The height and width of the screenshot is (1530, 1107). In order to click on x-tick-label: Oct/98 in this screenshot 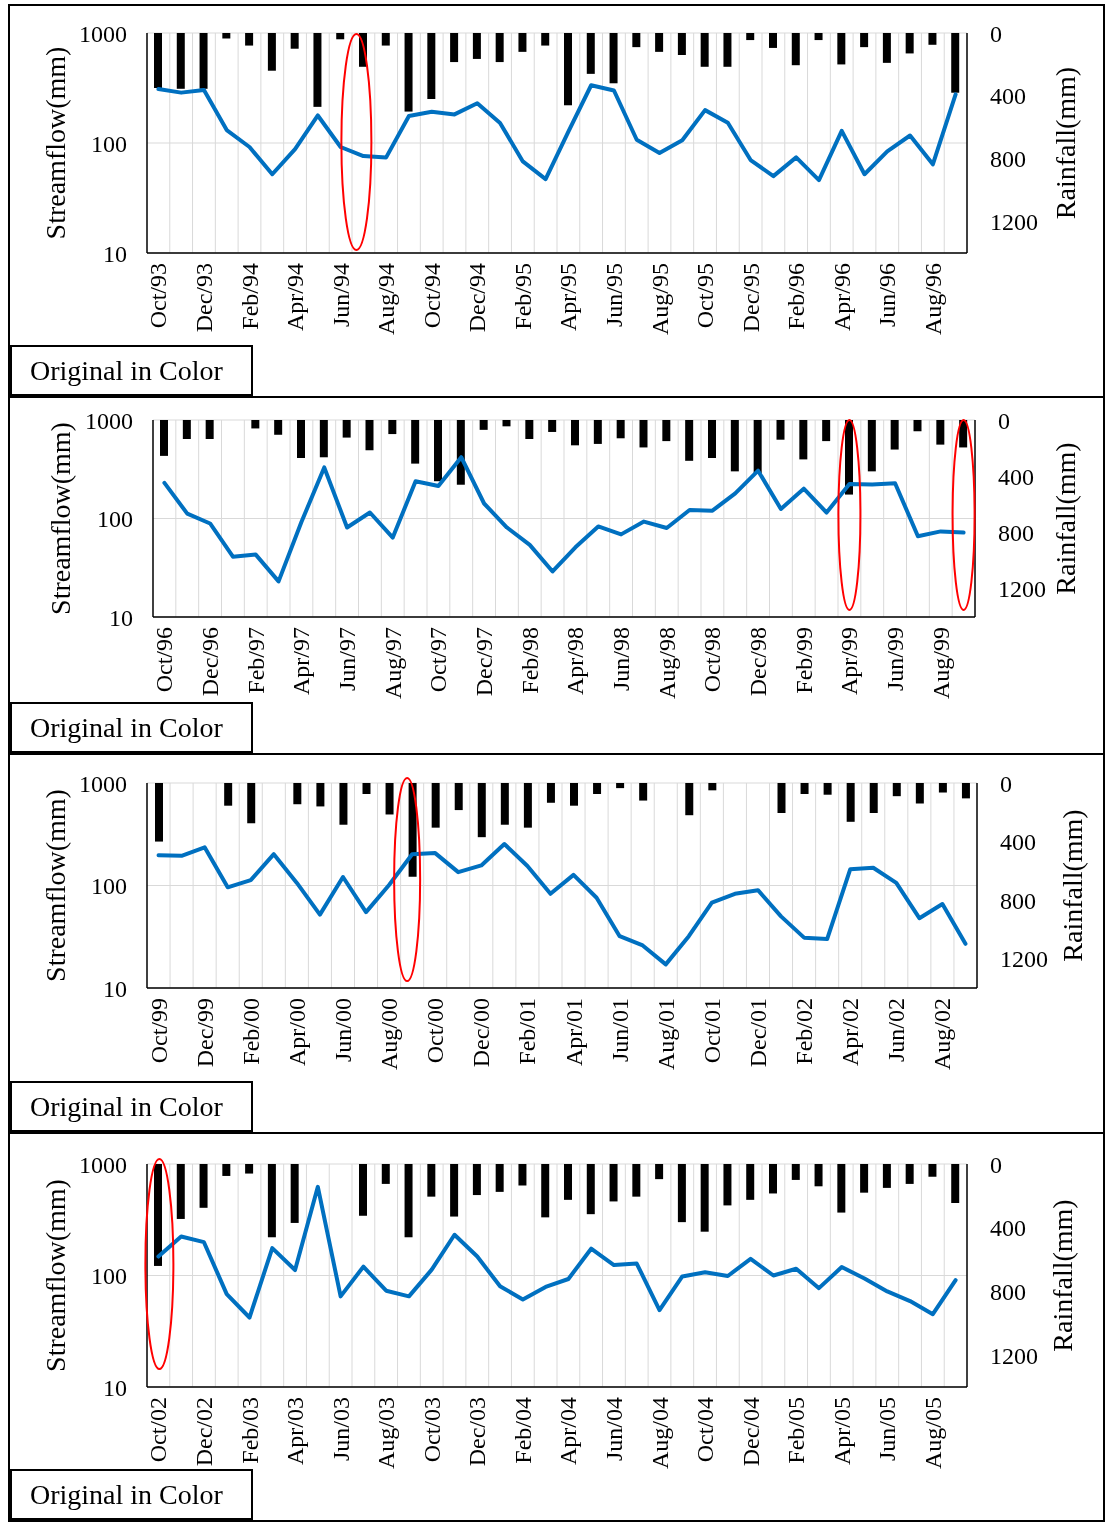, I will do `click(712, 660)`.